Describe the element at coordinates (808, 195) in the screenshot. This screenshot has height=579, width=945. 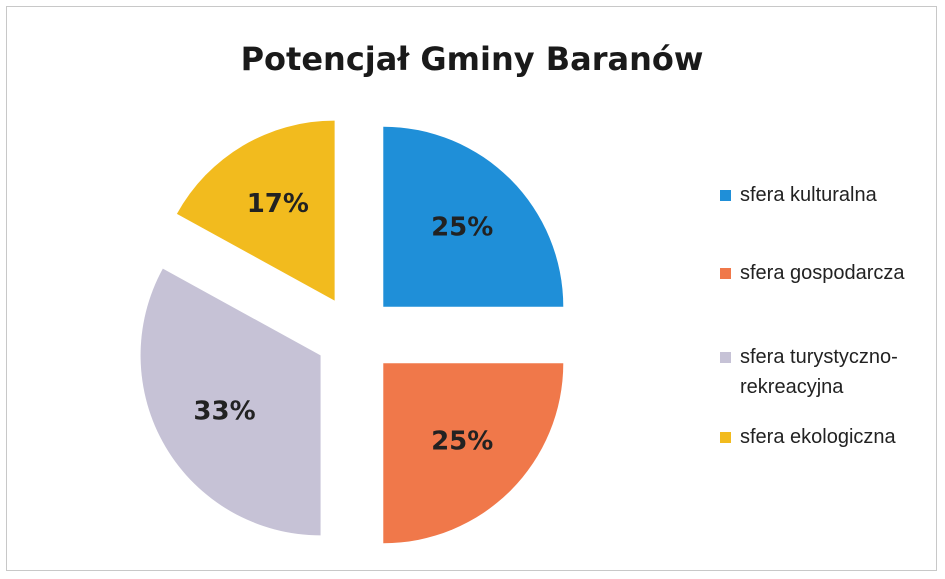
I see `legend-label: sfera kulturalna` at that location.